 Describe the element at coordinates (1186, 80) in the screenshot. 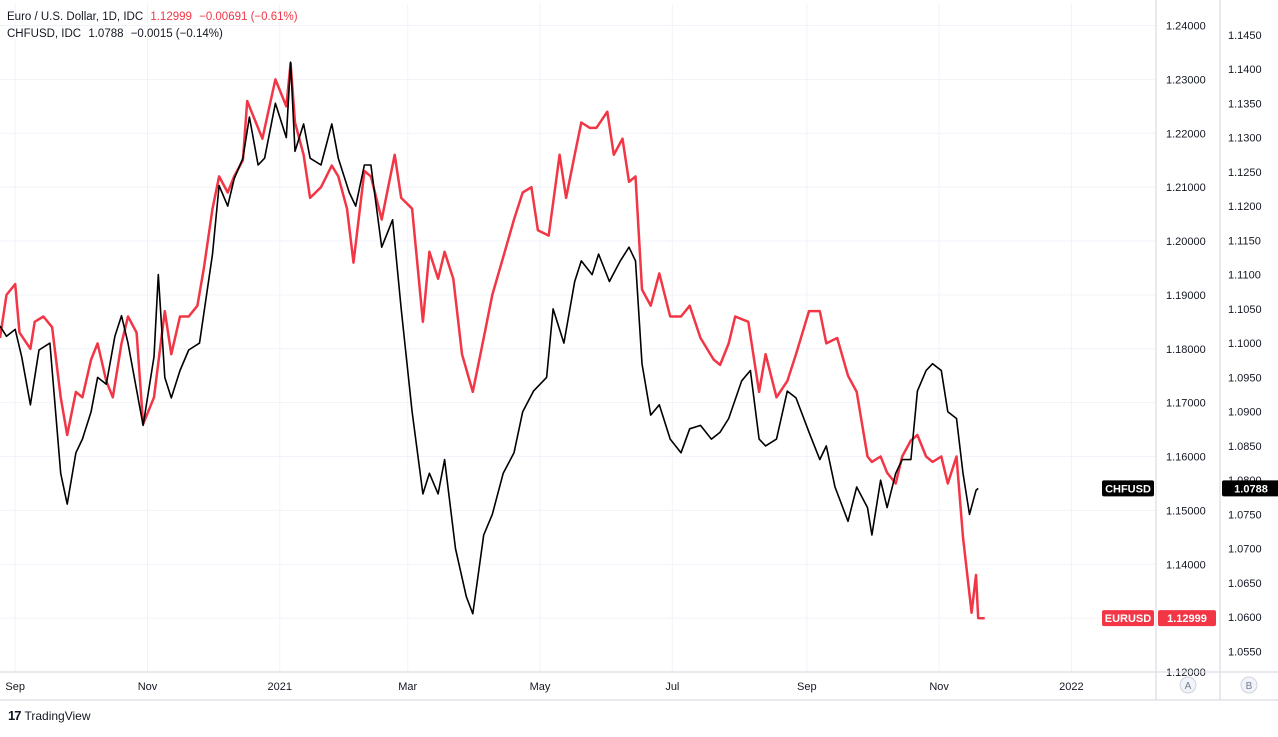

I see `y-tick-label-a: 1.23000` at that location.